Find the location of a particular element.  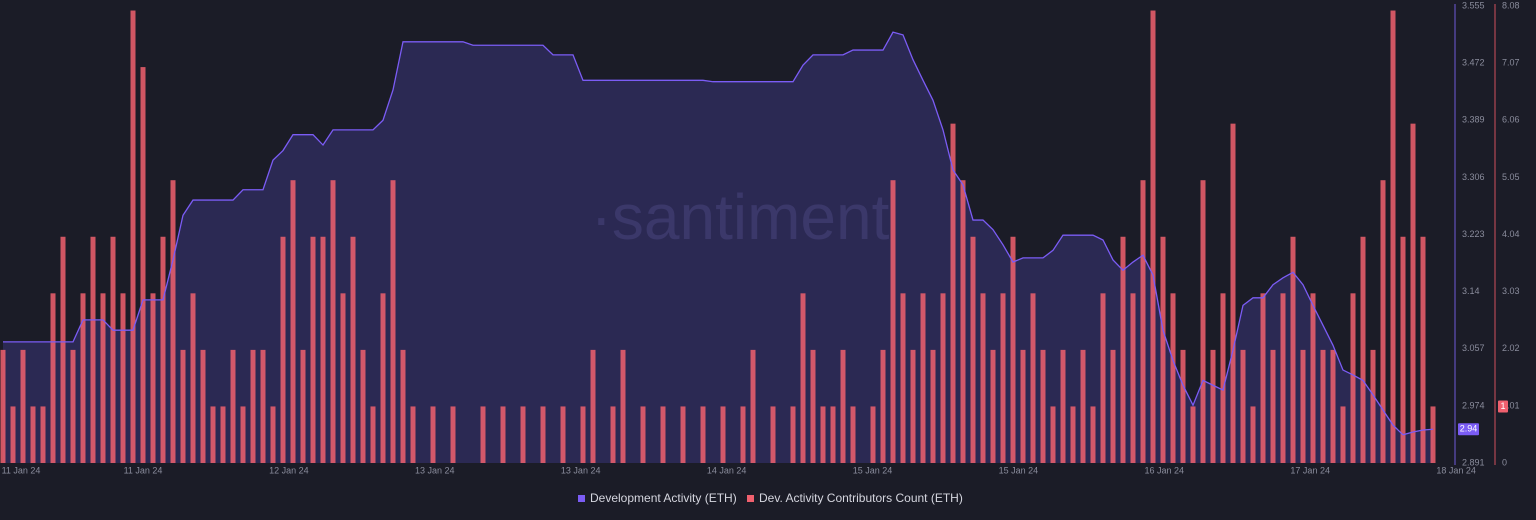

legend-label: Development Activity (ETH) is located at coordinates (663, 498).